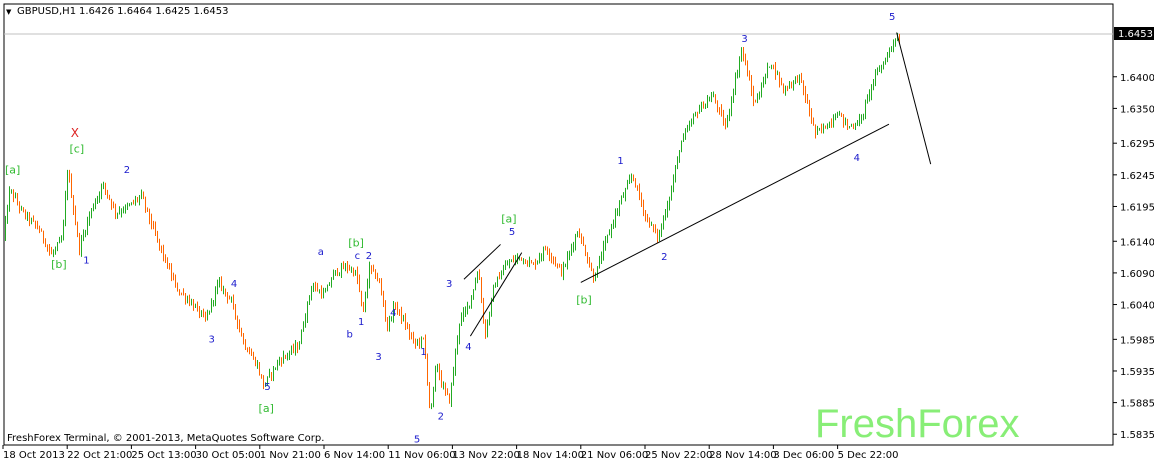 The height and width of the screenshot is (463, 1154). Describe the element at coordinates (46, 11) in the screenshot. I see `symbol-timeframe: GBPUSD,H1` at that location.